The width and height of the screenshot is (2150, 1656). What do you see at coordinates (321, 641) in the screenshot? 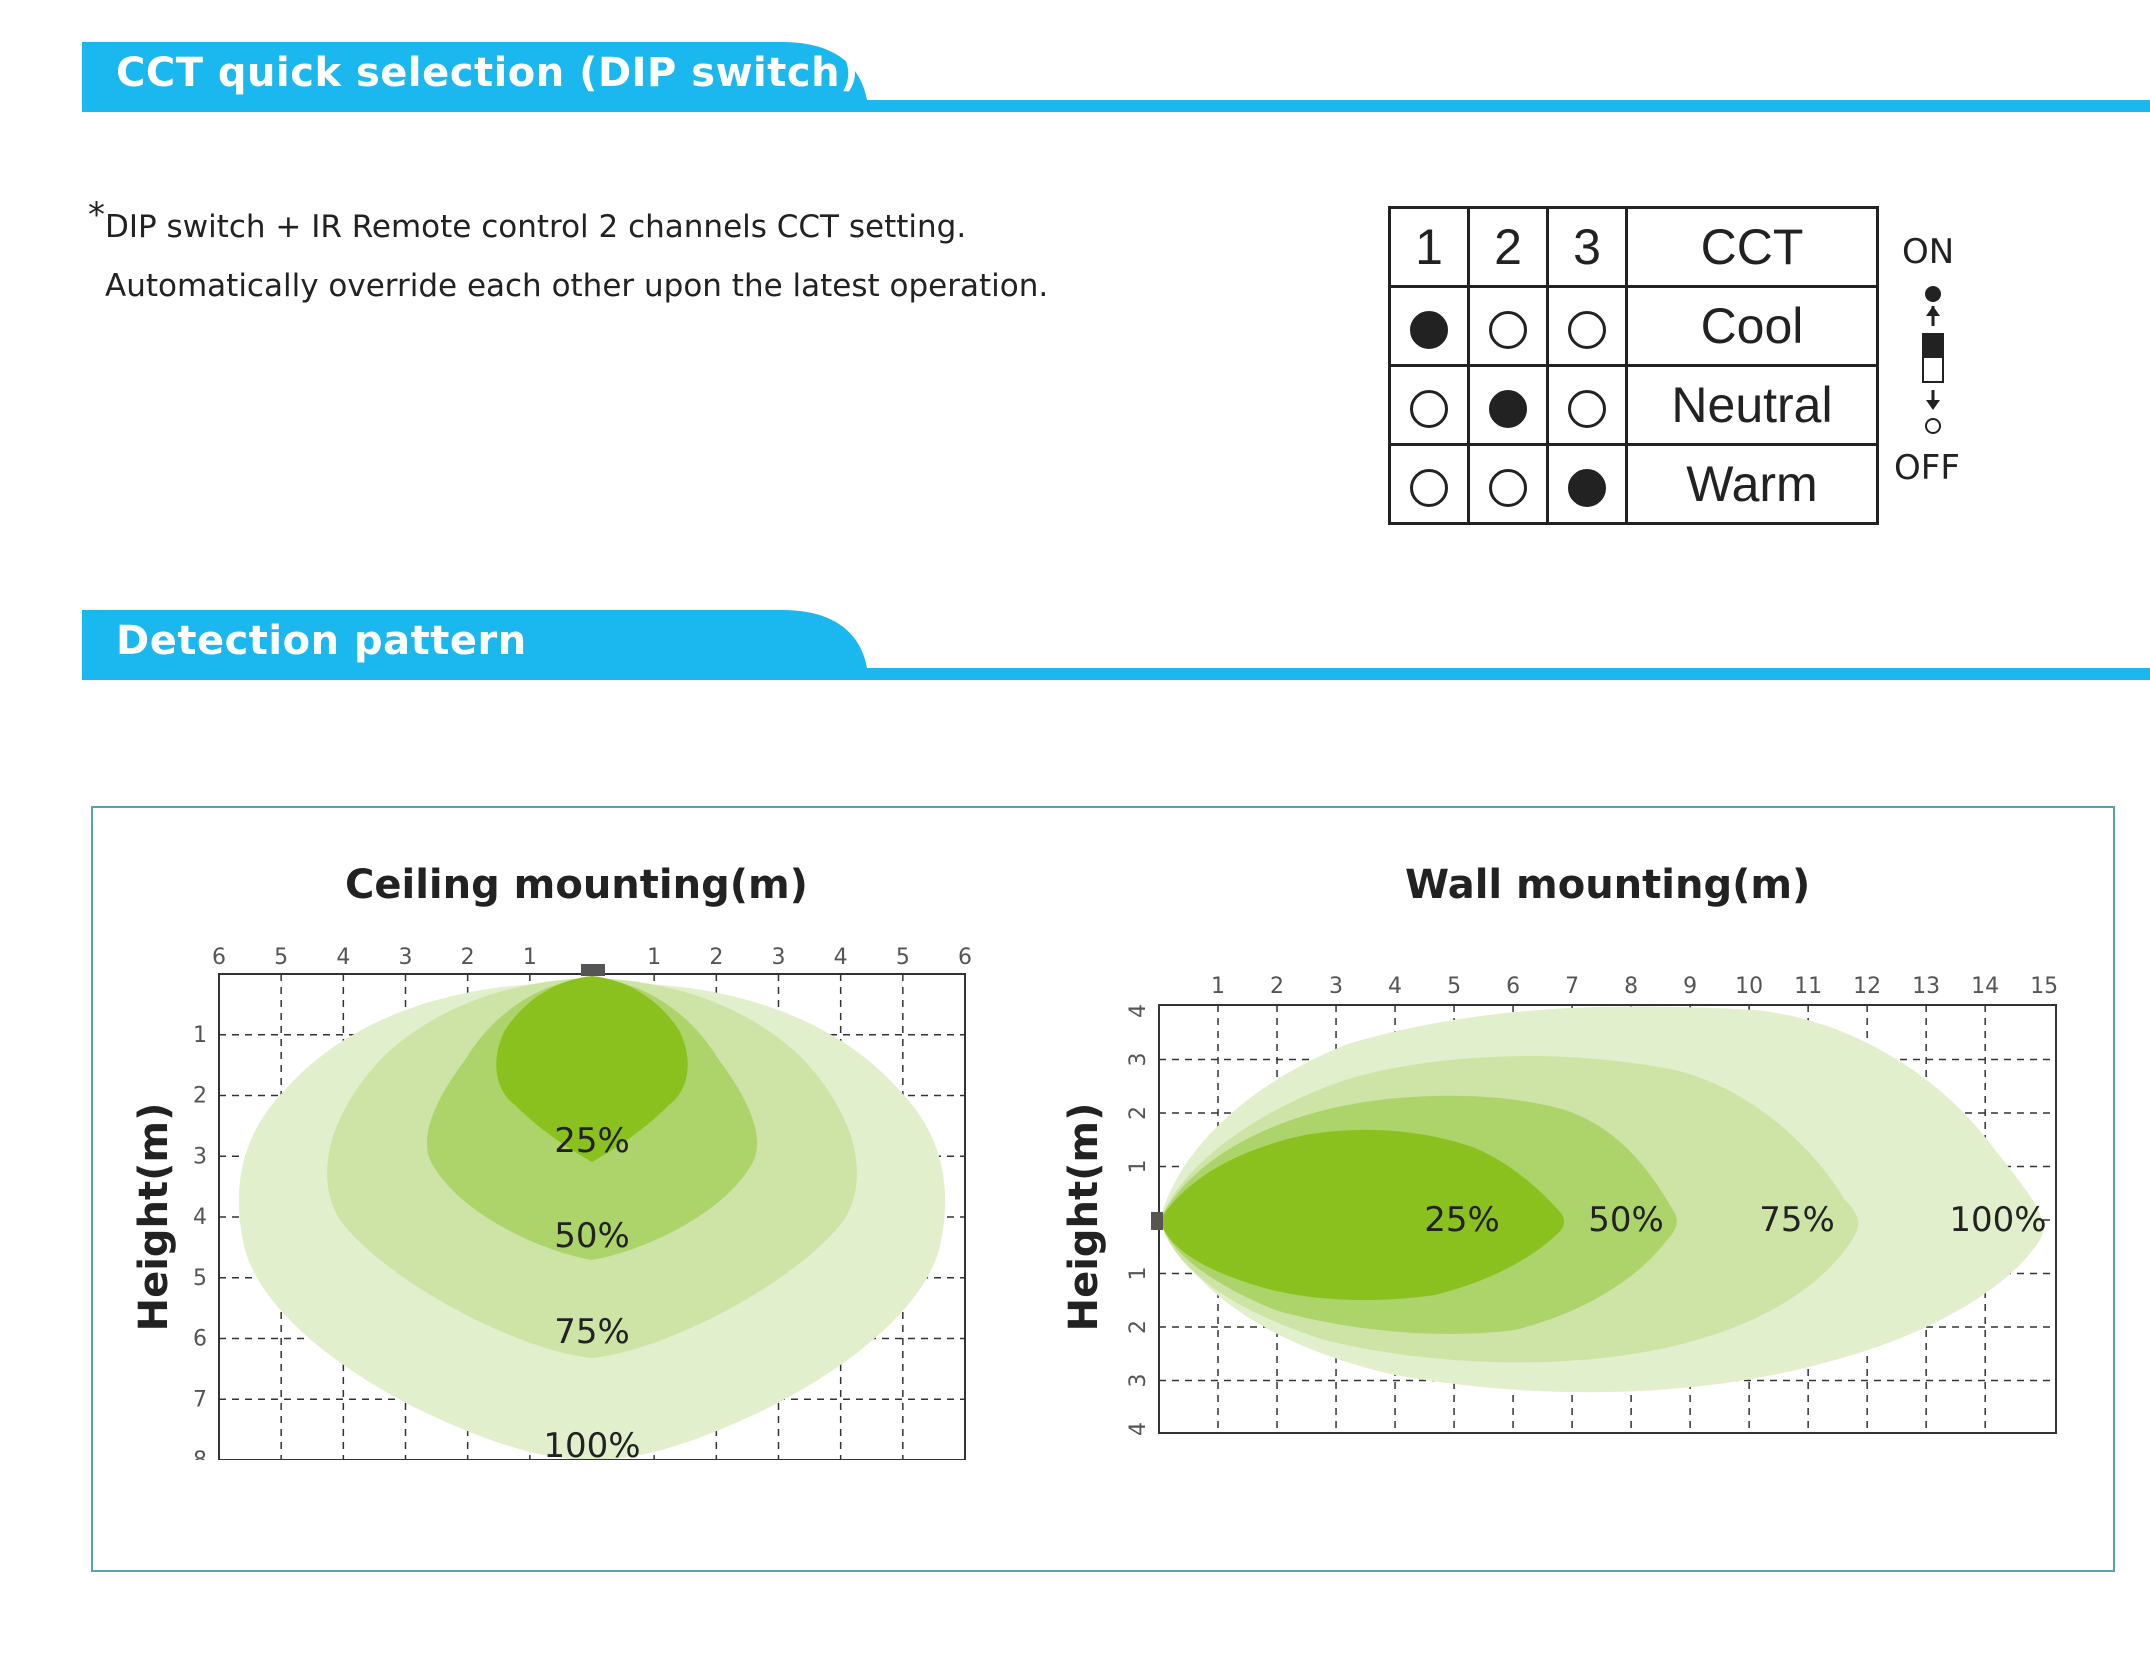
I see `section-title: Detection pattern` at bounding box center [321, 641].